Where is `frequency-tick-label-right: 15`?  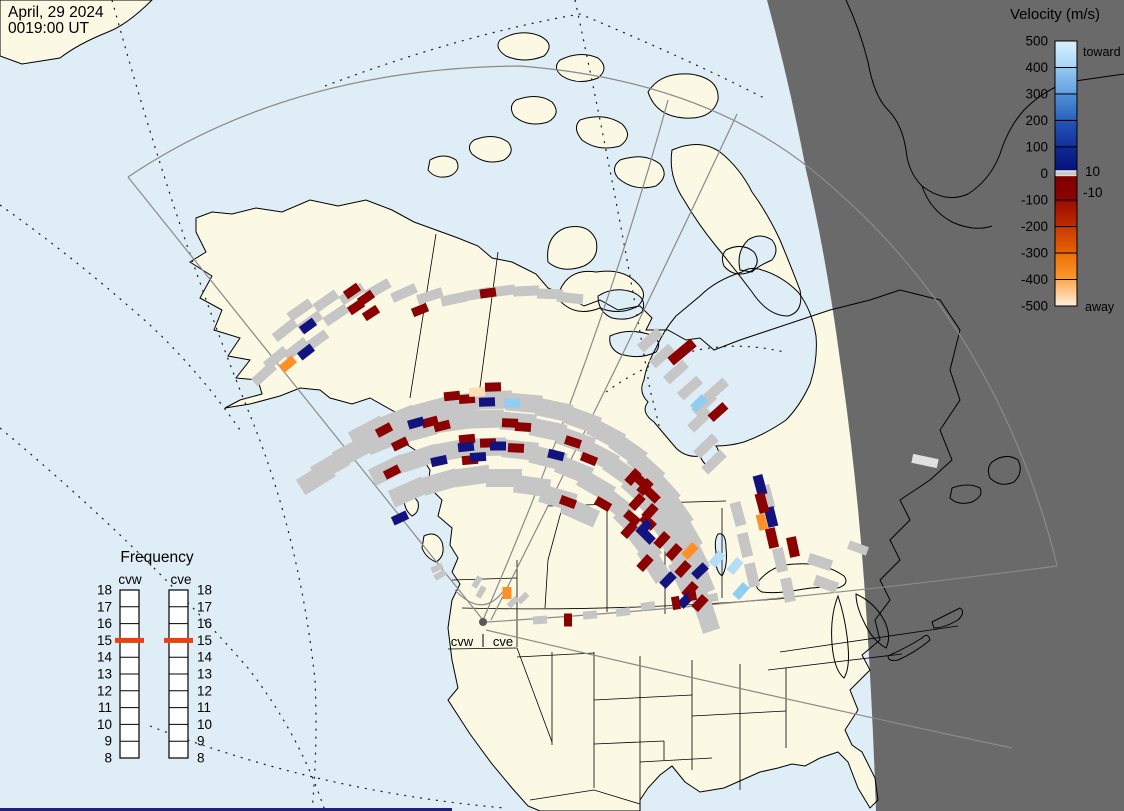
frequency-tick-label-right: 15 is located at coordinates (204, 640).